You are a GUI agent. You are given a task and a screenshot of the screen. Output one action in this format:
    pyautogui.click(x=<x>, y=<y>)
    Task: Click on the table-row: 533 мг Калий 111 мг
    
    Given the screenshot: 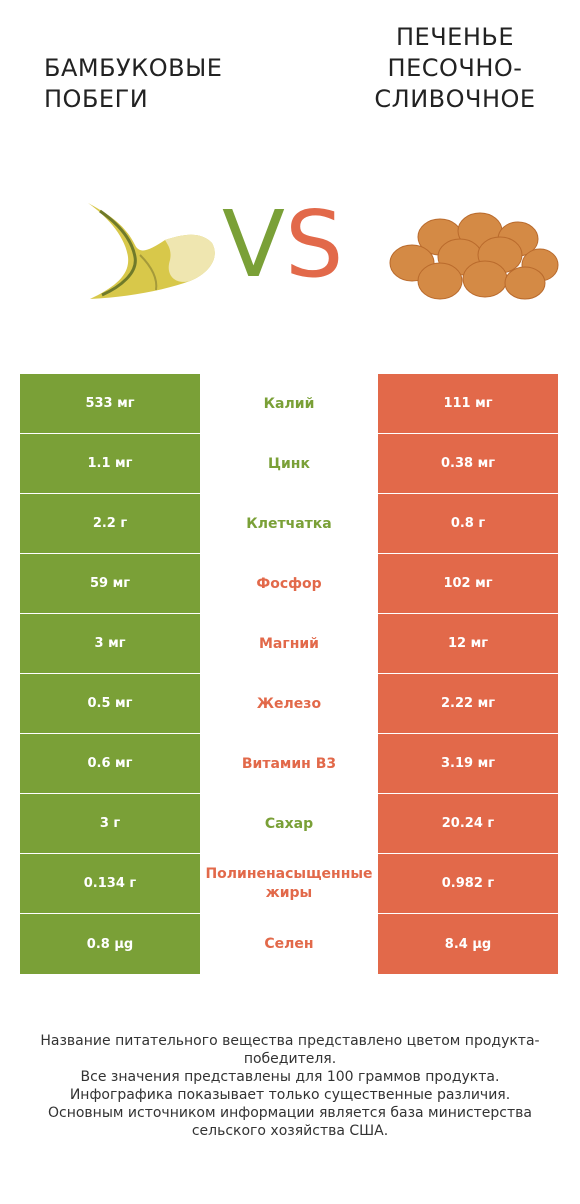 What is the action you would take?
    pyautogui.click(x=289, y=404)
    